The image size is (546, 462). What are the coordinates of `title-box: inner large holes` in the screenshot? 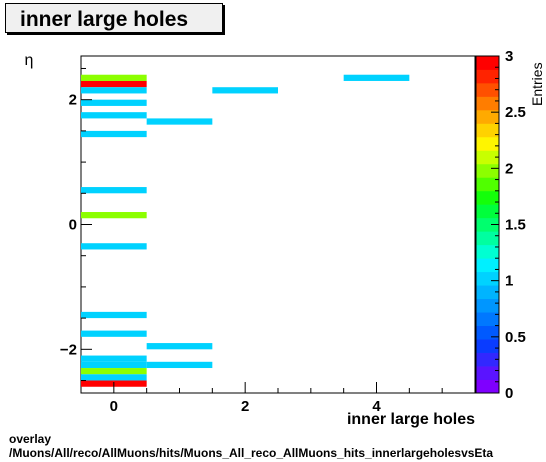 It's located at (114, 18).